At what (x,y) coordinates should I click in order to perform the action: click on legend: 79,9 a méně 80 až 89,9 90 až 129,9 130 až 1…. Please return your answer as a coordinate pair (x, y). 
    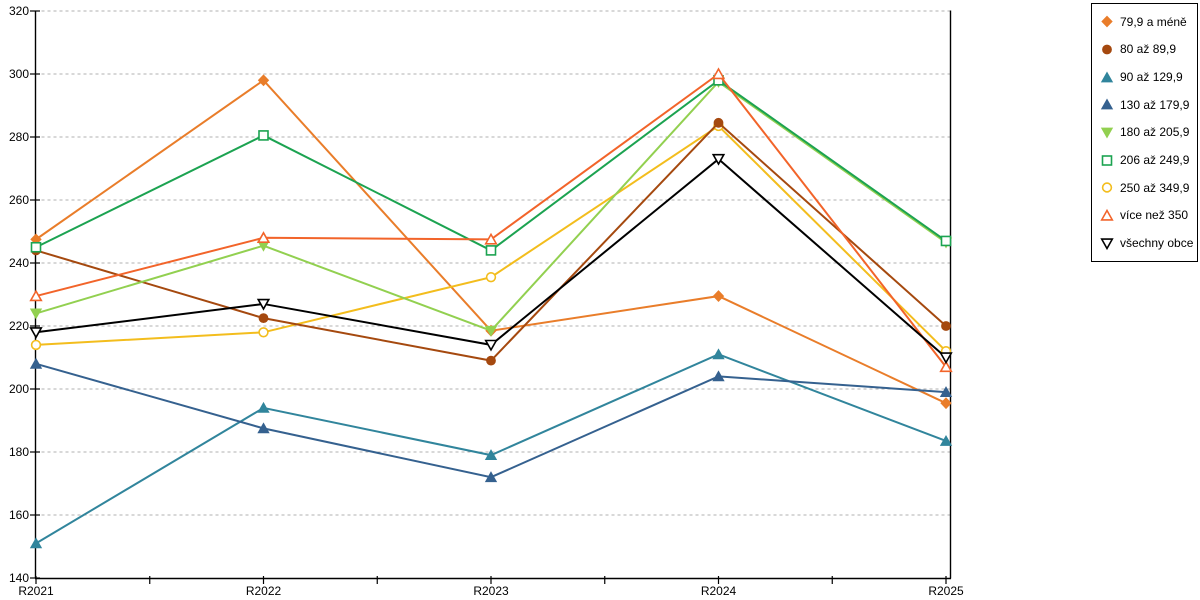
    Looking at the image, I should click on (1144, 132).